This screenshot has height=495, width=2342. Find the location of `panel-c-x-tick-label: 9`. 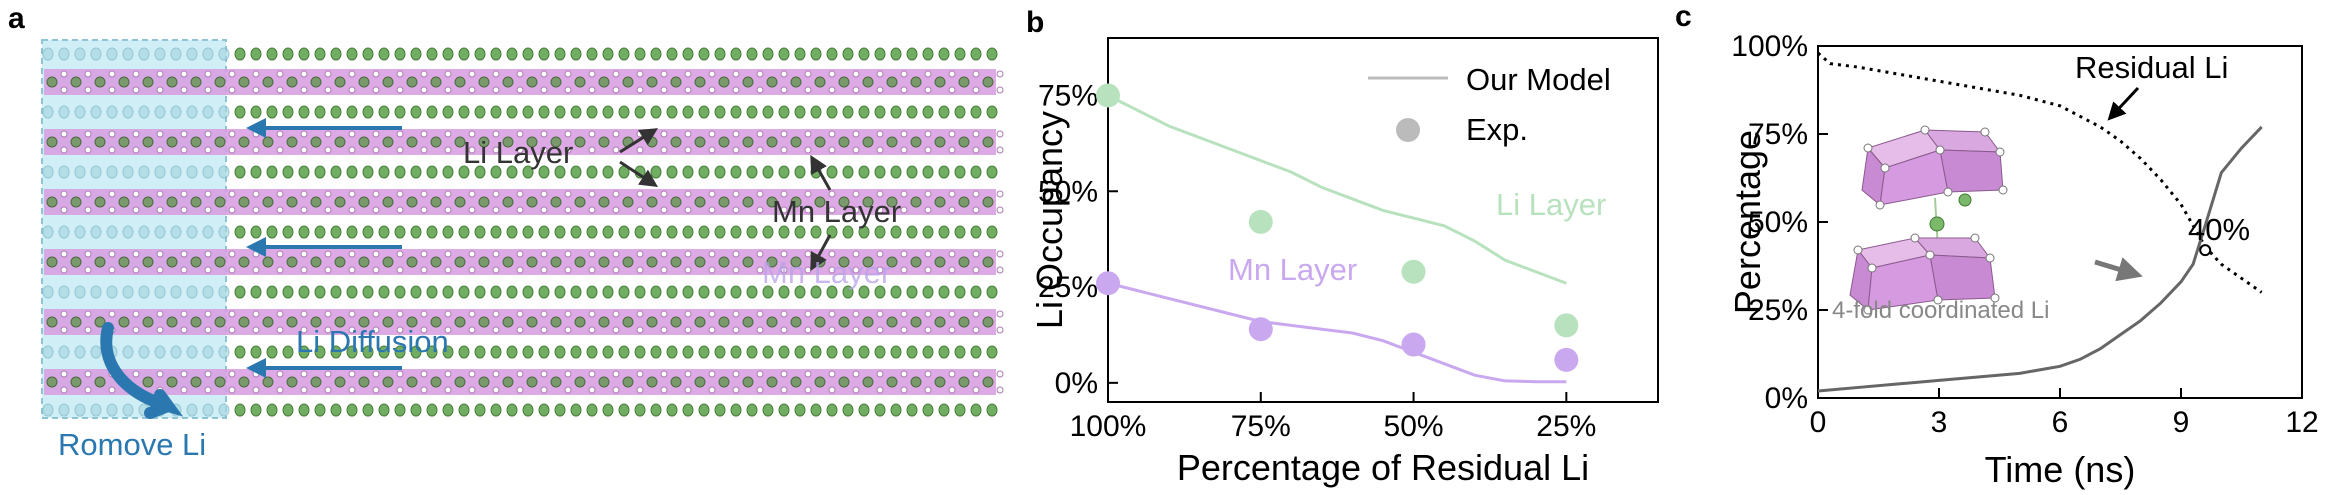

panel-c-x-tick-label: 9 is located at coordinates (2181, 422).